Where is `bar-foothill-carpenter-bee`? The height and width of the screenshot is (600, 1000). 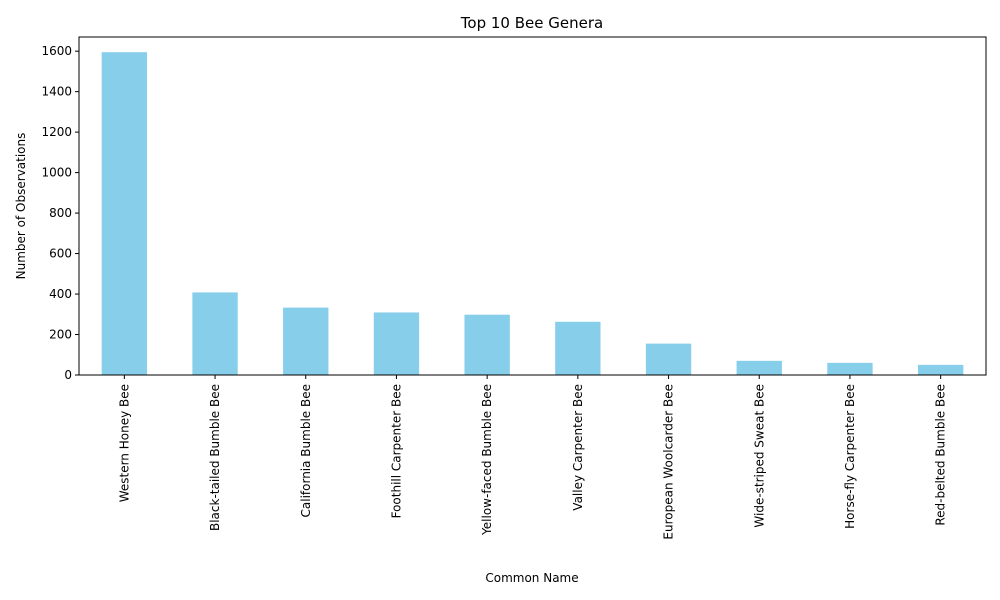 bar-foothill-carpenter-bee is located at coordinates (396, 343).